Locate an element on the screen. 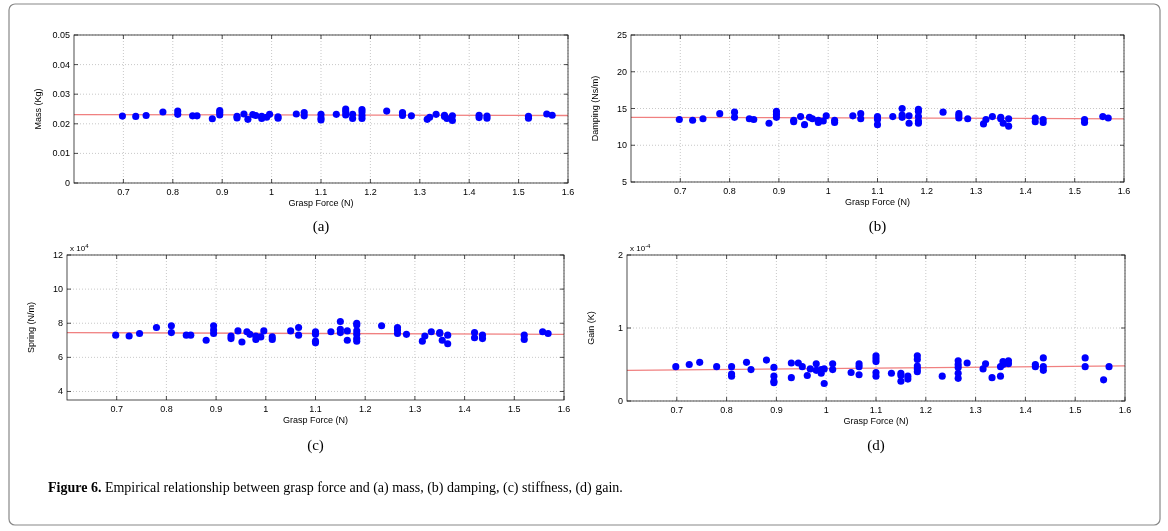 This screenshot has height=531, width=1168. y-axis-title: Damping (Ns/m) is located at coordinates (595, 108).